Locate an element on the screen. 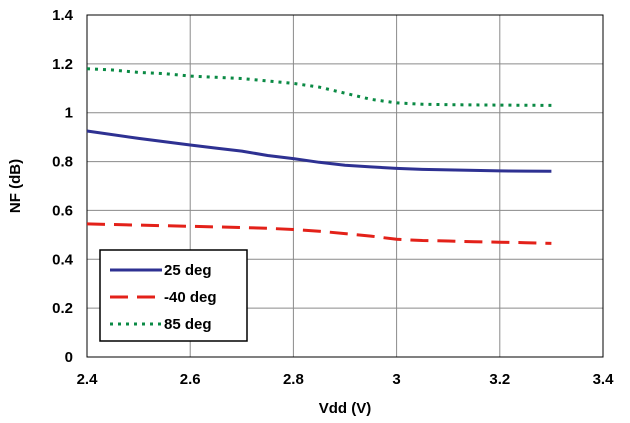  y-tick-label: 1.4 is located at coordinates (63, 15).